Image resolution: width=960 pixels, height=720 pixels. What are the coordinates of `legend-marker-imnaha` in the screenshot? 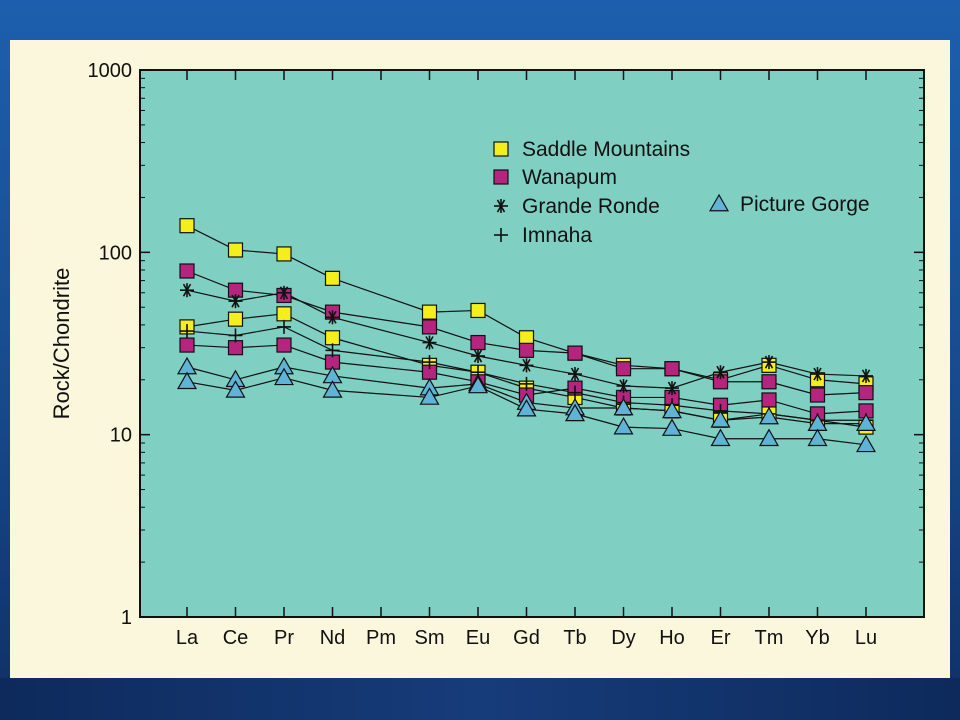 It's located at (501, 235).